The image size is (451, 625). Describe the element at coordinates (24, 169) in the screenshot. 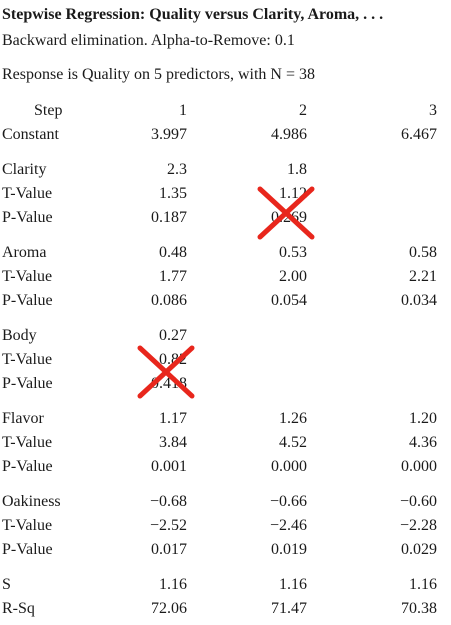

I see `row-label: Clarity` at that location.